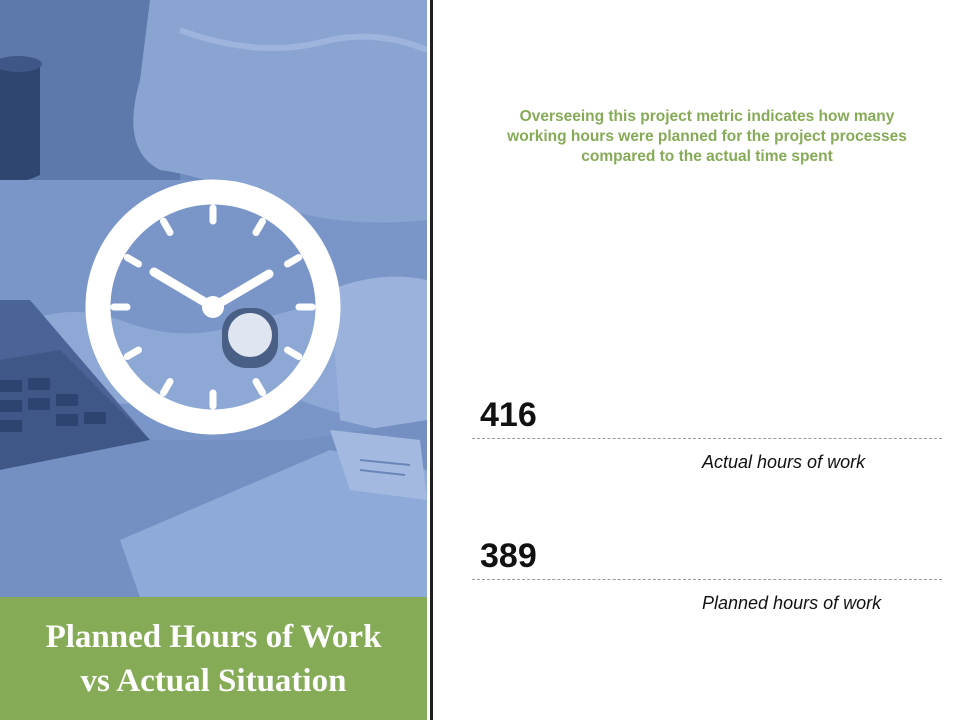 The height and width of the screenshot is (720, 960). Describe the element at coordinates (213, 307) in the screenshot. I see `clock-icon` at that location.